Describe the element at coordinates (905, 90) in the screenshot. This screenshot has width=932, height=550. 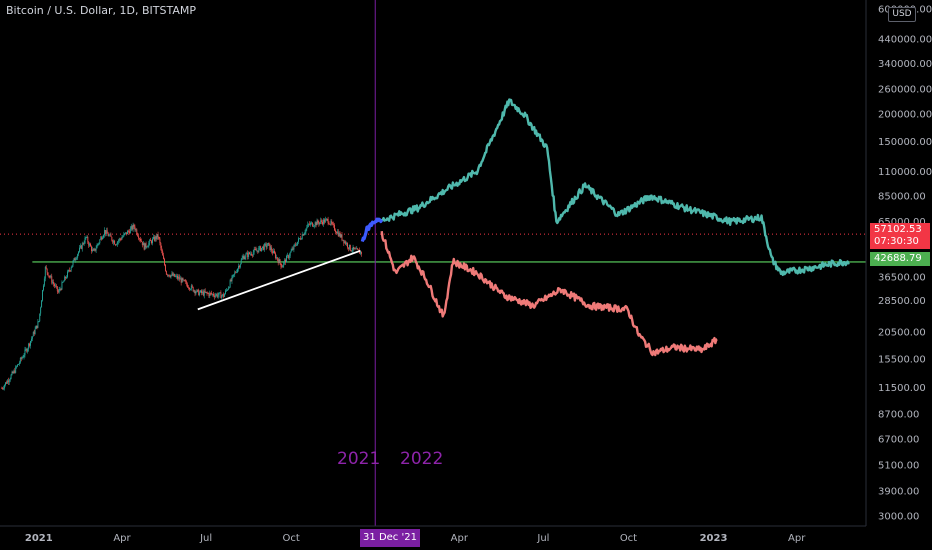
I see `price-tick-label: 260000.00` at that location.